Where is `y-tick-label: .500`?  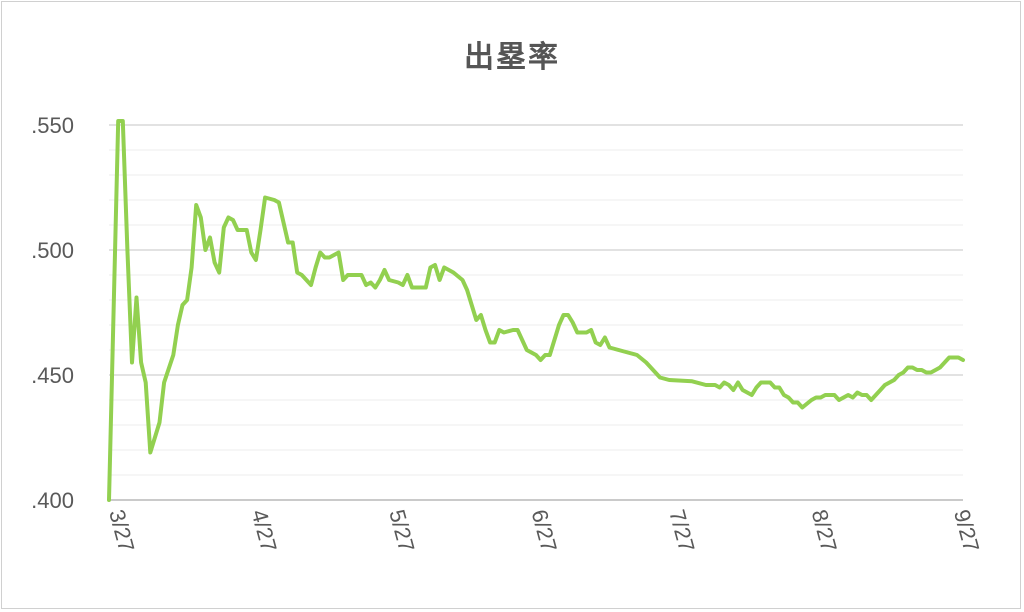 y-tick-label: .500 is located at coordinates (52, 250).